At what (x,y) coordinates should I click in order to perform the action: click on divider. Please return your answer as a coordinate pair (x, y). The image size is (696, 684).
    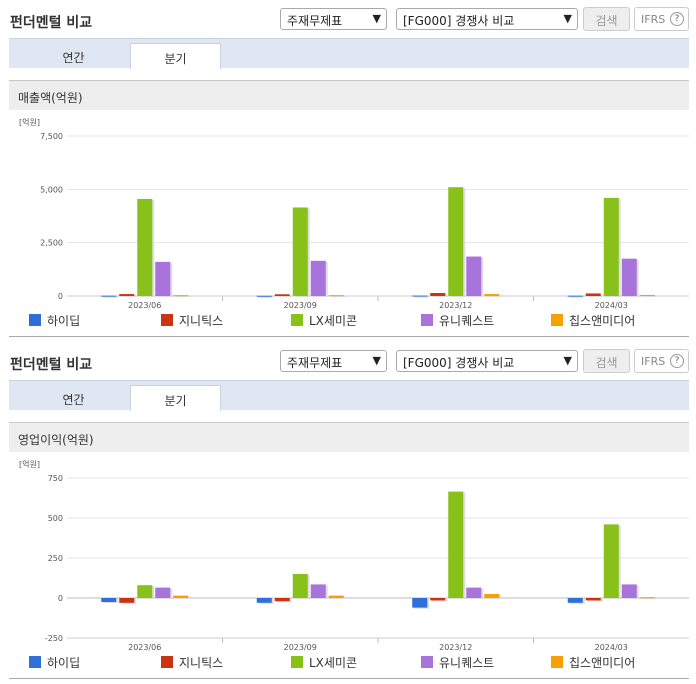
    Looking at the image, I should click on (349, 678).